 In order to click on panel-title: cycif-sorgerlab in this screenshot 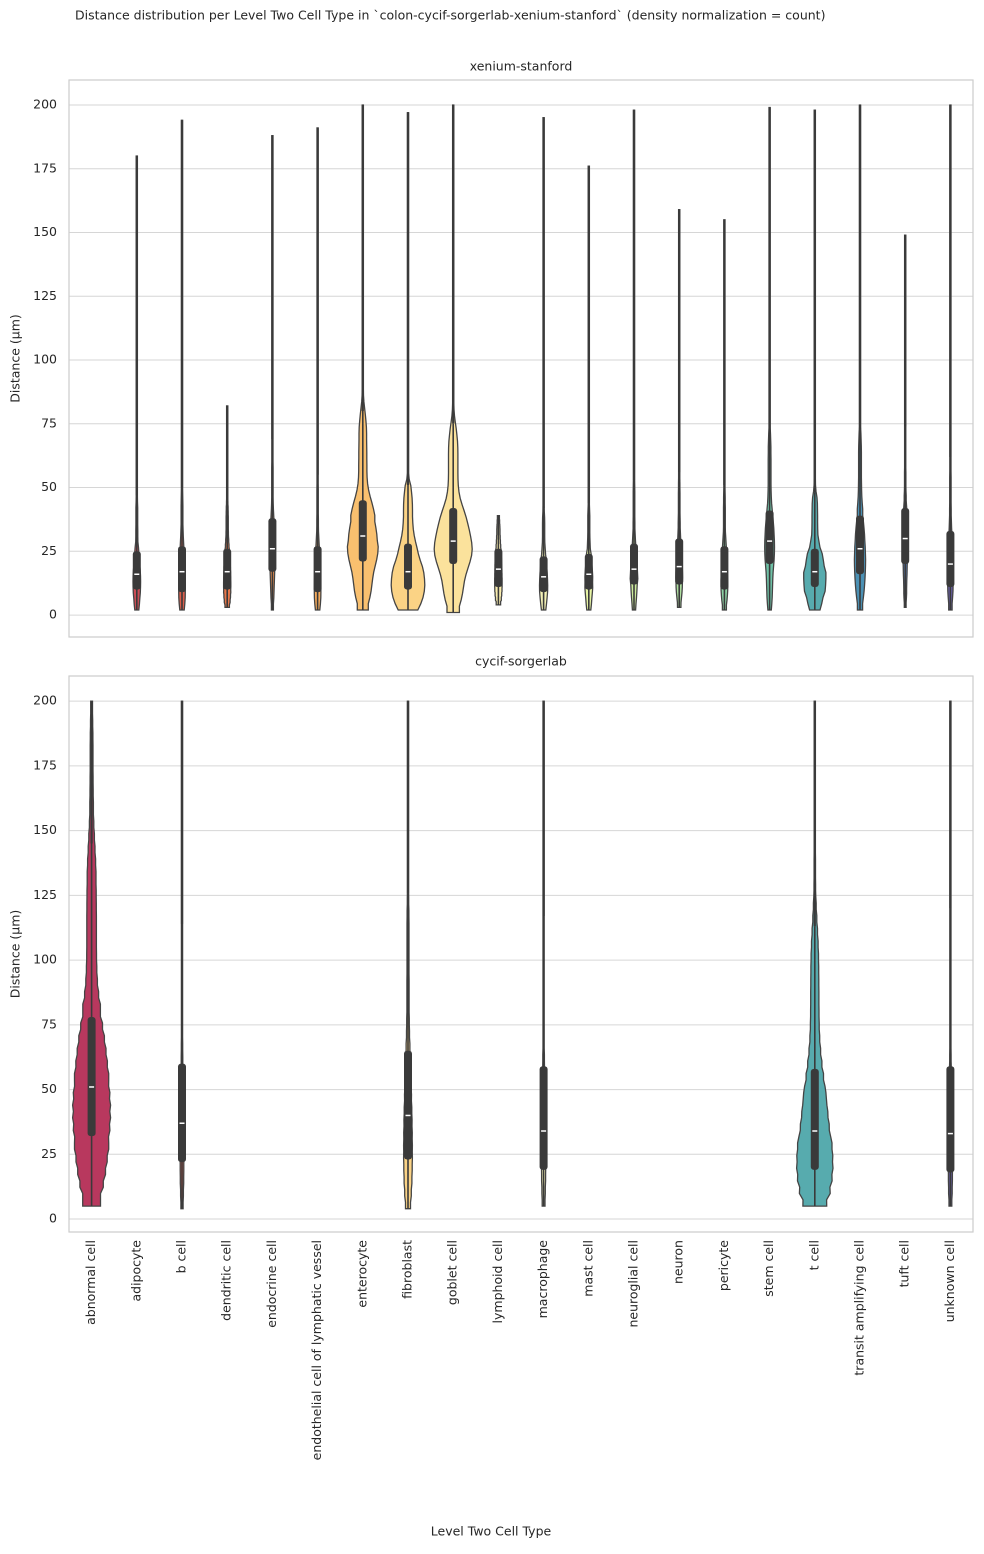, I will do `click(521, 661)`.